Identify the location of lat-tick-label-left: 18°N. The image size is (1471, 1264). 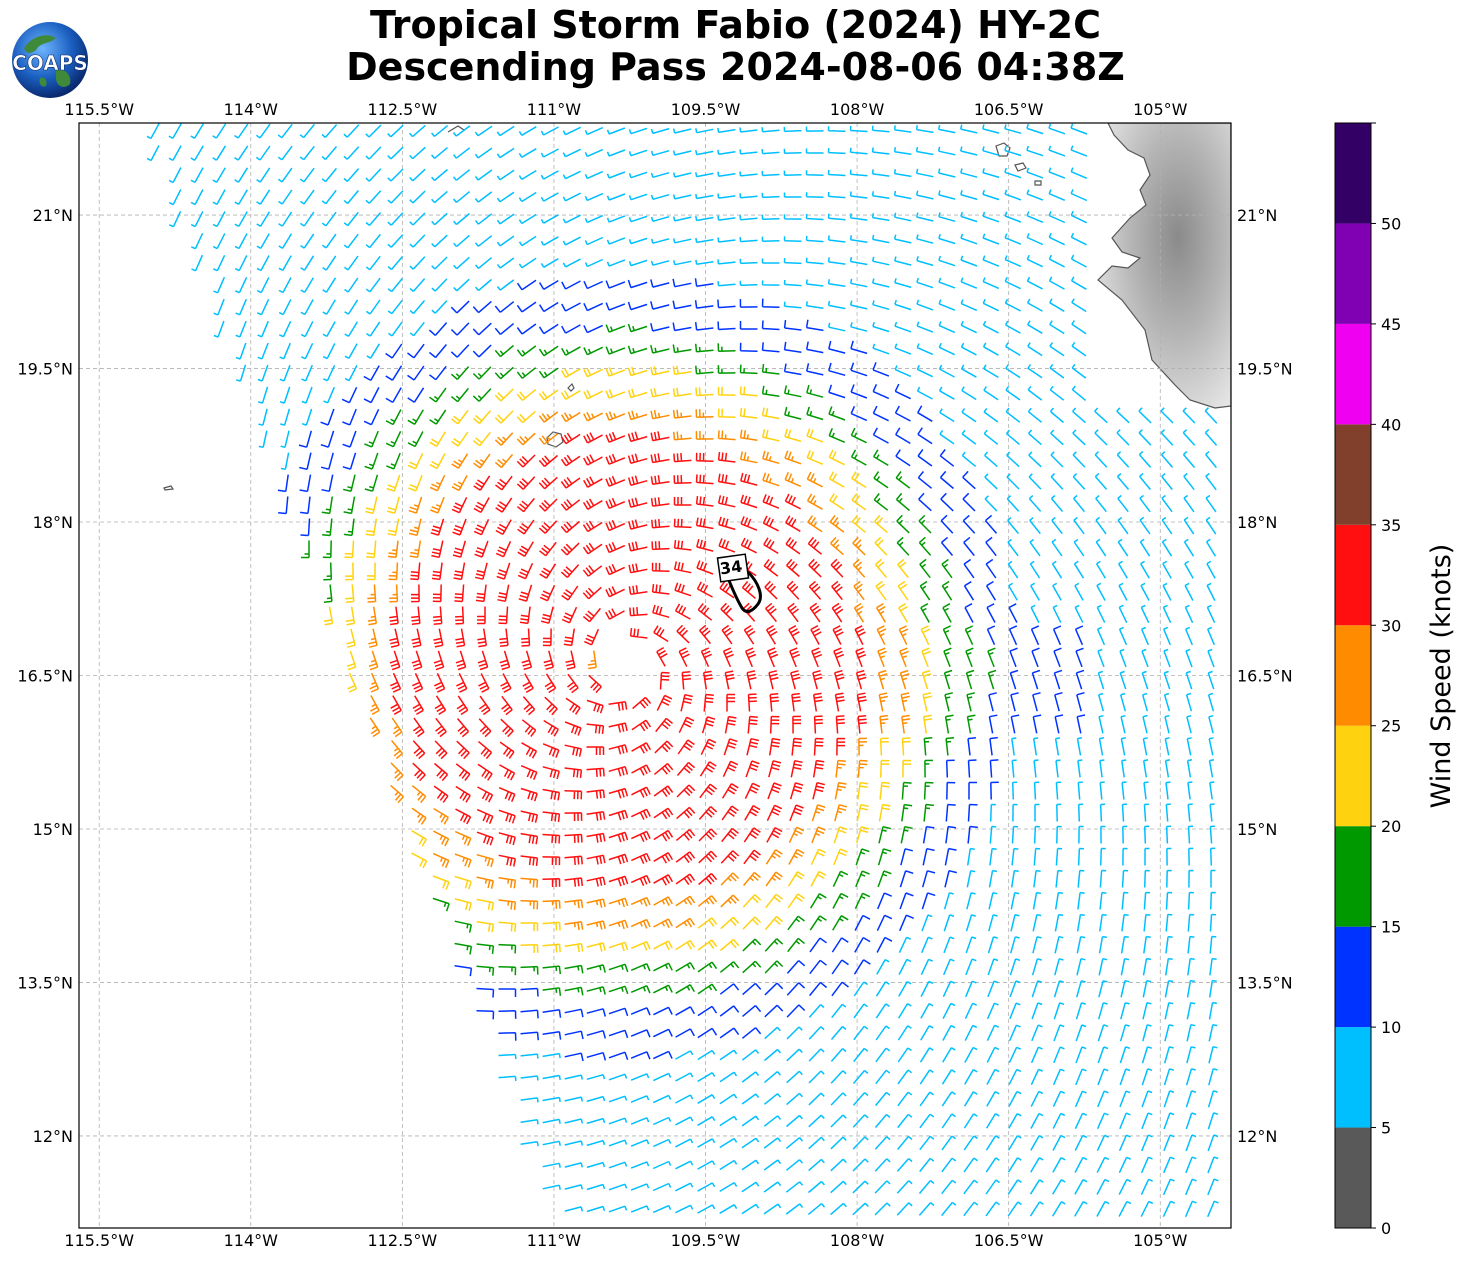
(53, 522).